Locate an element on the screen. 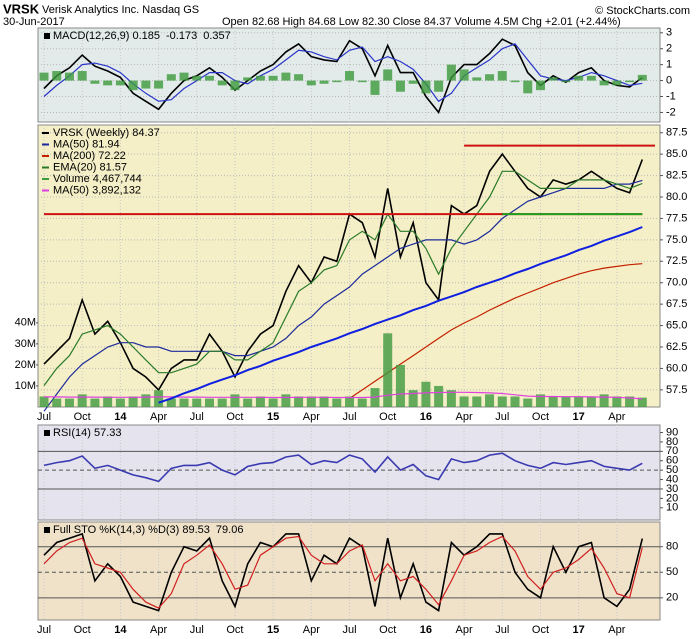 The height and width of the screenshot is (639, 700). y2-tick-label: 30M is located at coordinates (25, 344).